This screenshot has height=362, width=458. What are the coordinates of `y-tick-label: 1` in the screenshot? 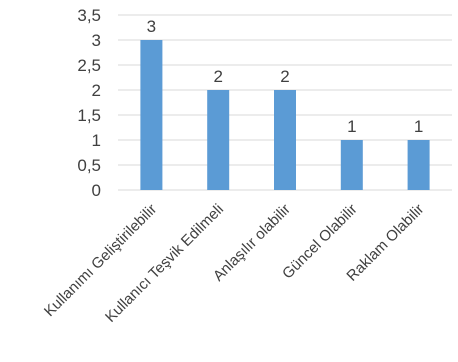 It's located at (96, 140).